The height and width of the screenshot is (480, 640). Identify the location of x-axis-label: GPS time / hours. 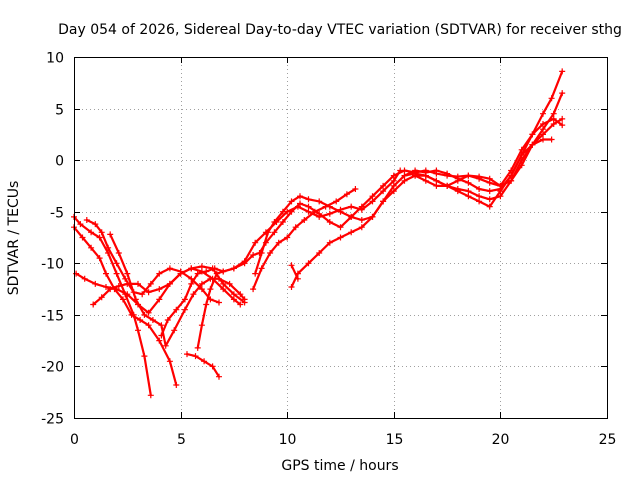
(339, 466).